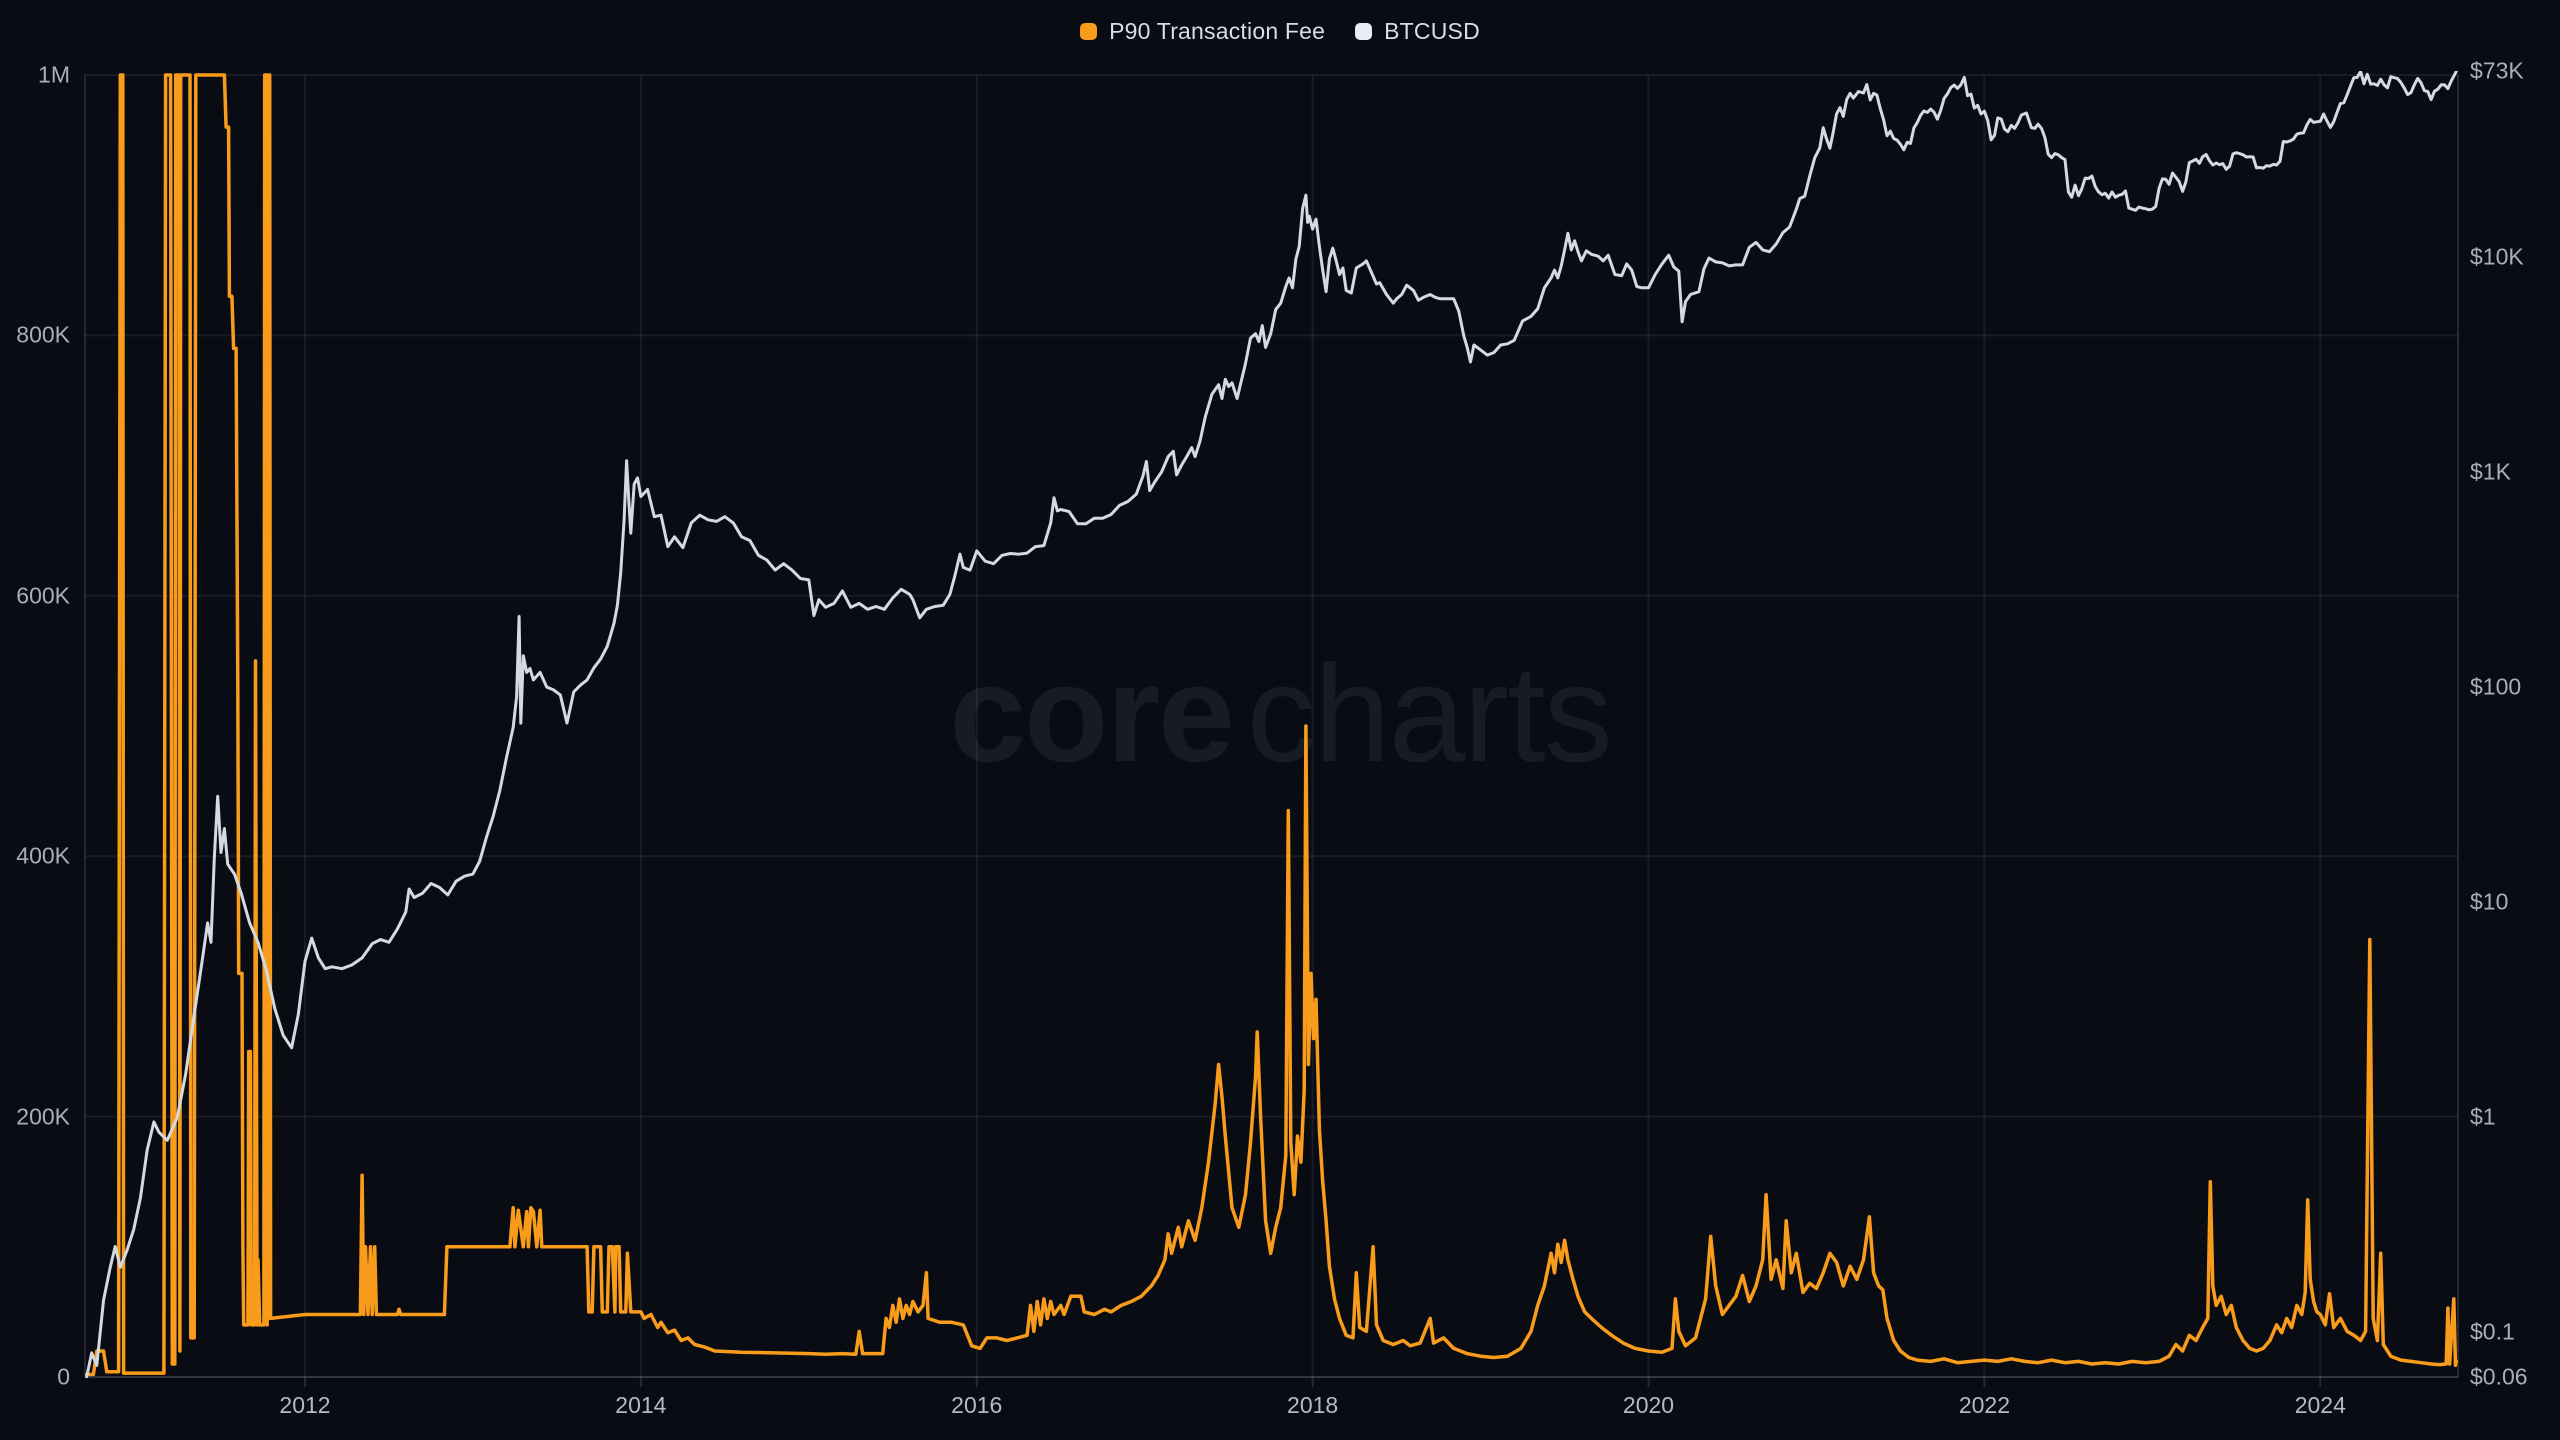 The image size is (2560, 1440). I want to click on x-axis-tick: 2018, so click(1313, 1405).